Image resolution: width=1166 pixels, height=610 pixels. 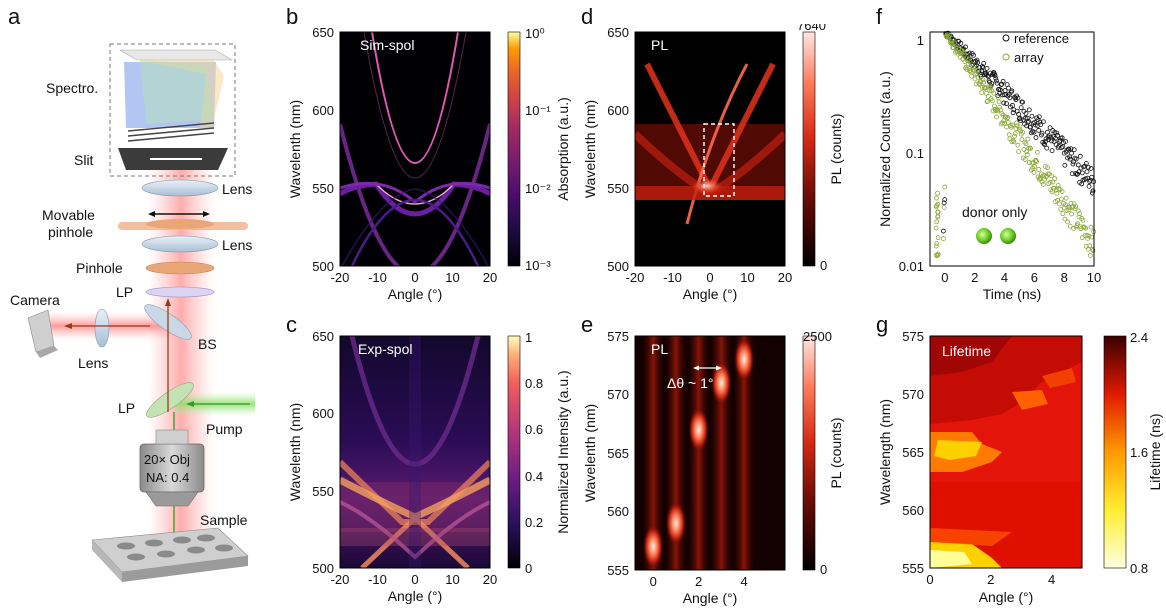 I want to click on panel-f-ytick-01: 0.1, so click(x=915, y=153).